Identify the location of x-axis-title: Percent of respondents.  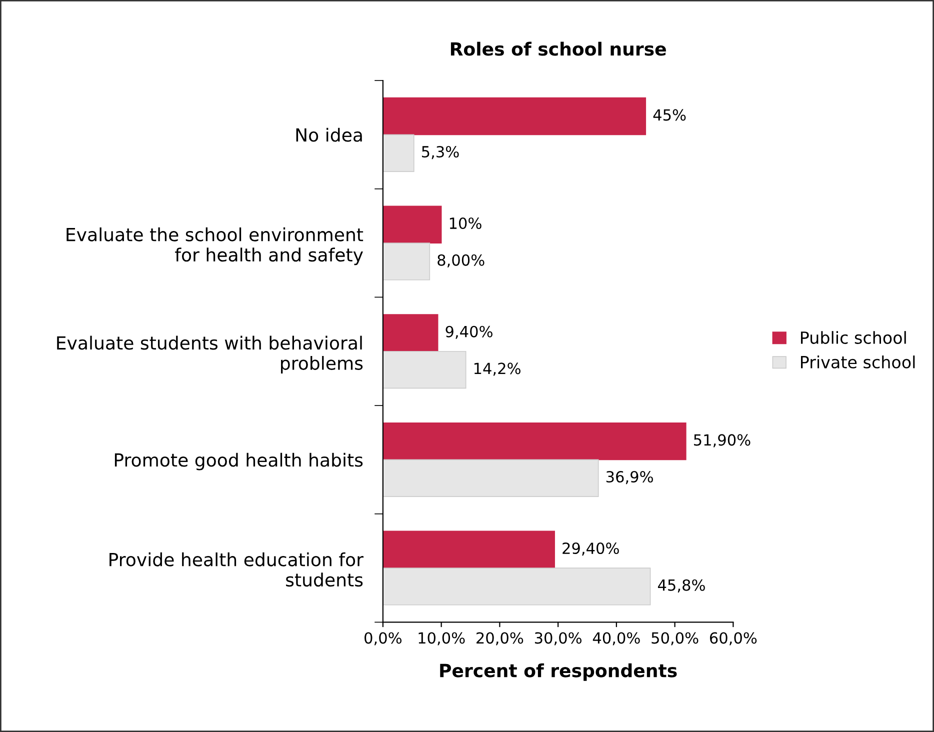
(558, 672).